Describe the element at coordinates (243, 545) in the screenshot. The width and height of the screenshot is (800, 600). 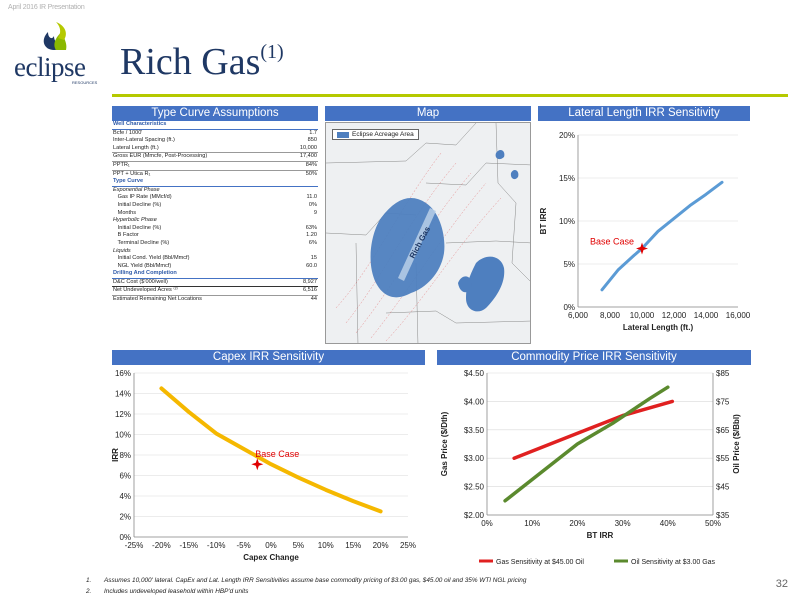
I see `x-tick-label: -5%` at that location.